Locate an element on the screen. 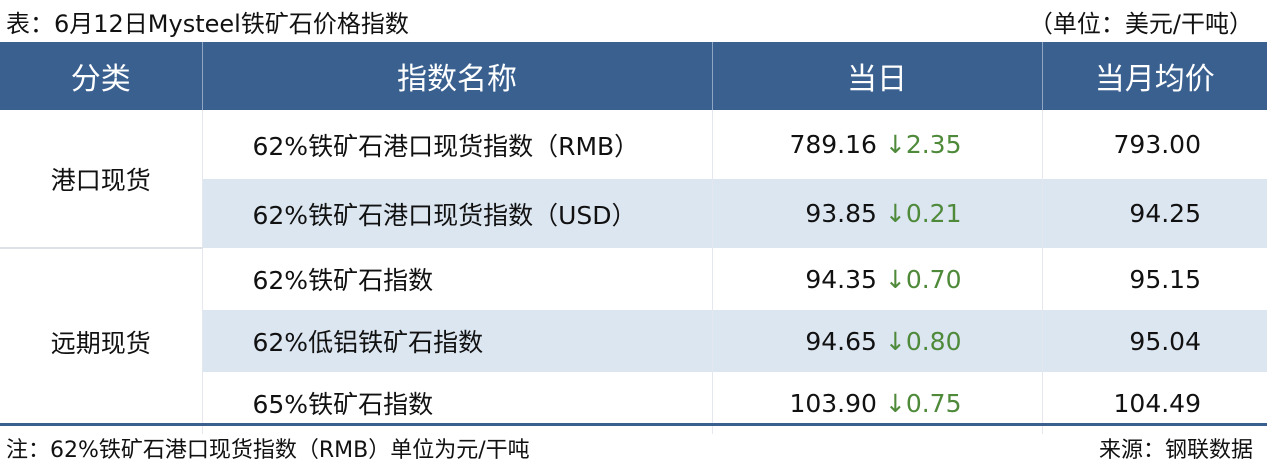 The height and width of the screenshot is (470, 1267). header-row: 分类 指数名称 当日 当月均价 is located at coordinates (633, 76).